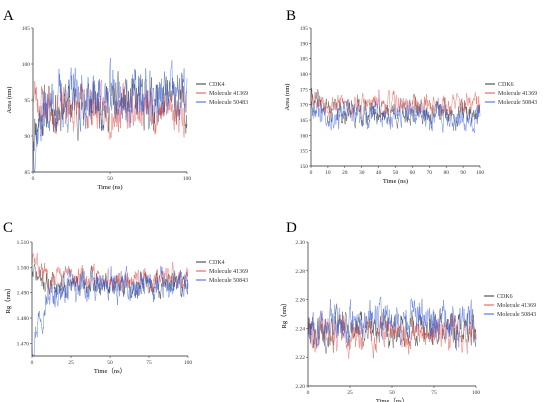 This screenshot has width=550, height=402. What do you see at coordinates (463, 173) in the screenshot?
I see `x-tick-label: 90` at bounding box center [463, 173].